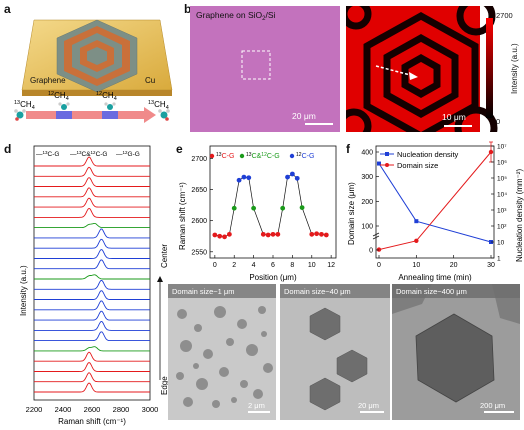 This screenshot has width=524, height=430. I want to click on panel-c-raman-map: 10 μm 2700 0 Intensity (a.u.), so click(432, 69).